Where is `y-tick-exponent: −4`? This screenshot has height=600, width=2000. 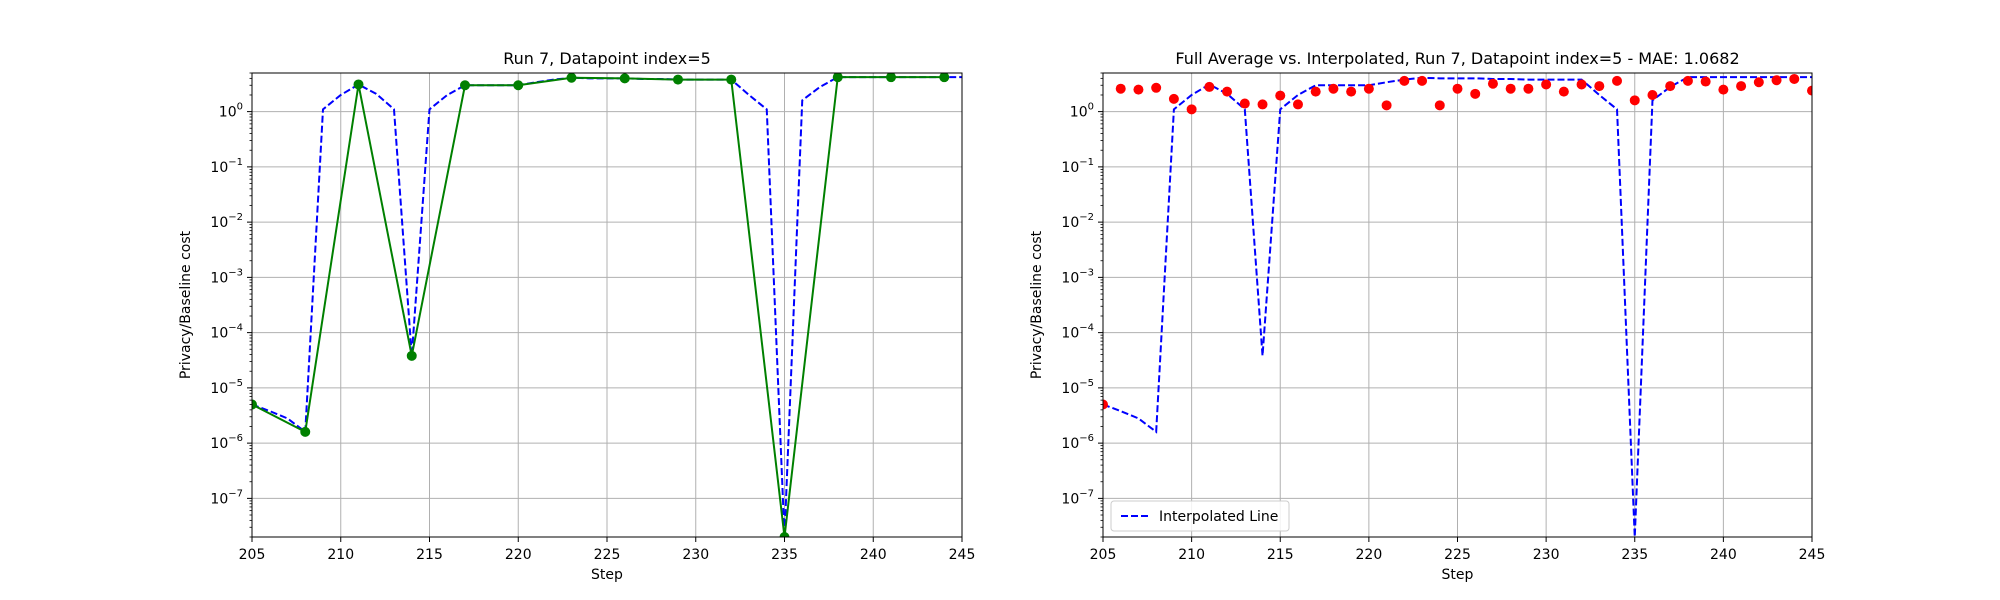 y-tick-exponent: −4 is located at coordinates (235, 328).